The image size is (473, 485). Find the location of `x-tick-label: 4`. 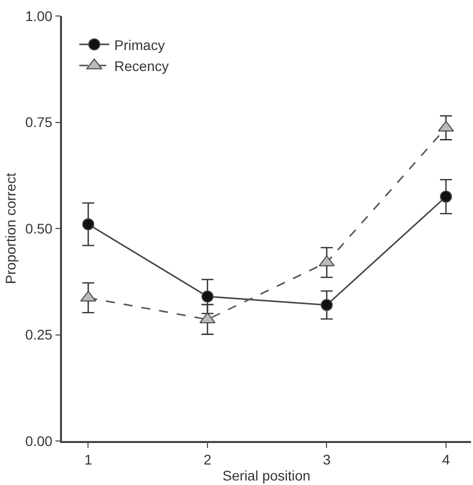

x-tick-label: 4 is located at coordinates (446, 460).